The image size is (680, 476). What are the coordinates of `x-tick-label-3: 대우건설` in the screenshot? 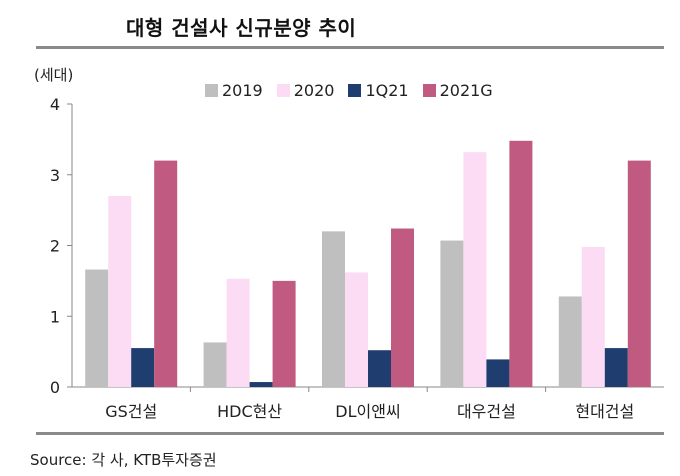 It's located at (486, 411).